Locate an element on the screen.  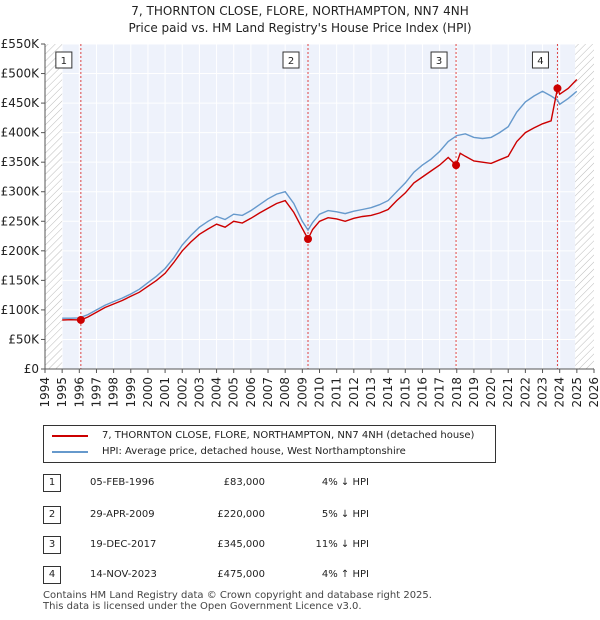
legend-swatch-blue is located at coordinates (70, 452).